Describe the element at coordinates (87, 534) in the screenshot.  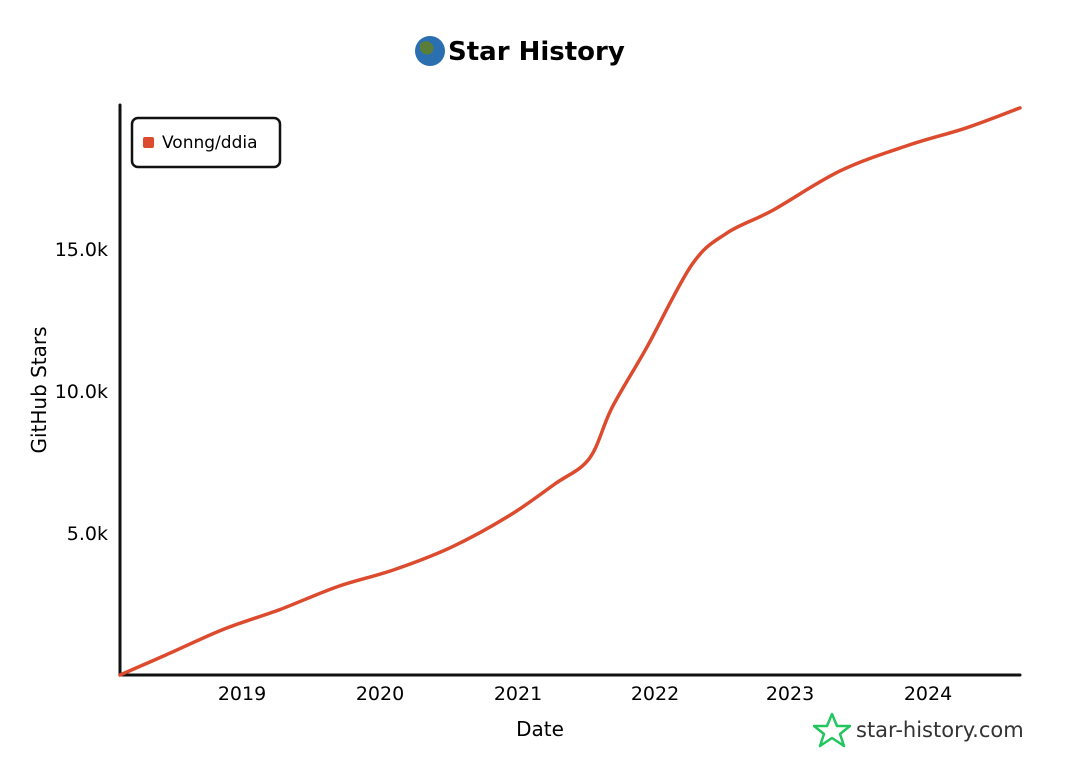
I see `y-tick-label: 5.0k` at that location.